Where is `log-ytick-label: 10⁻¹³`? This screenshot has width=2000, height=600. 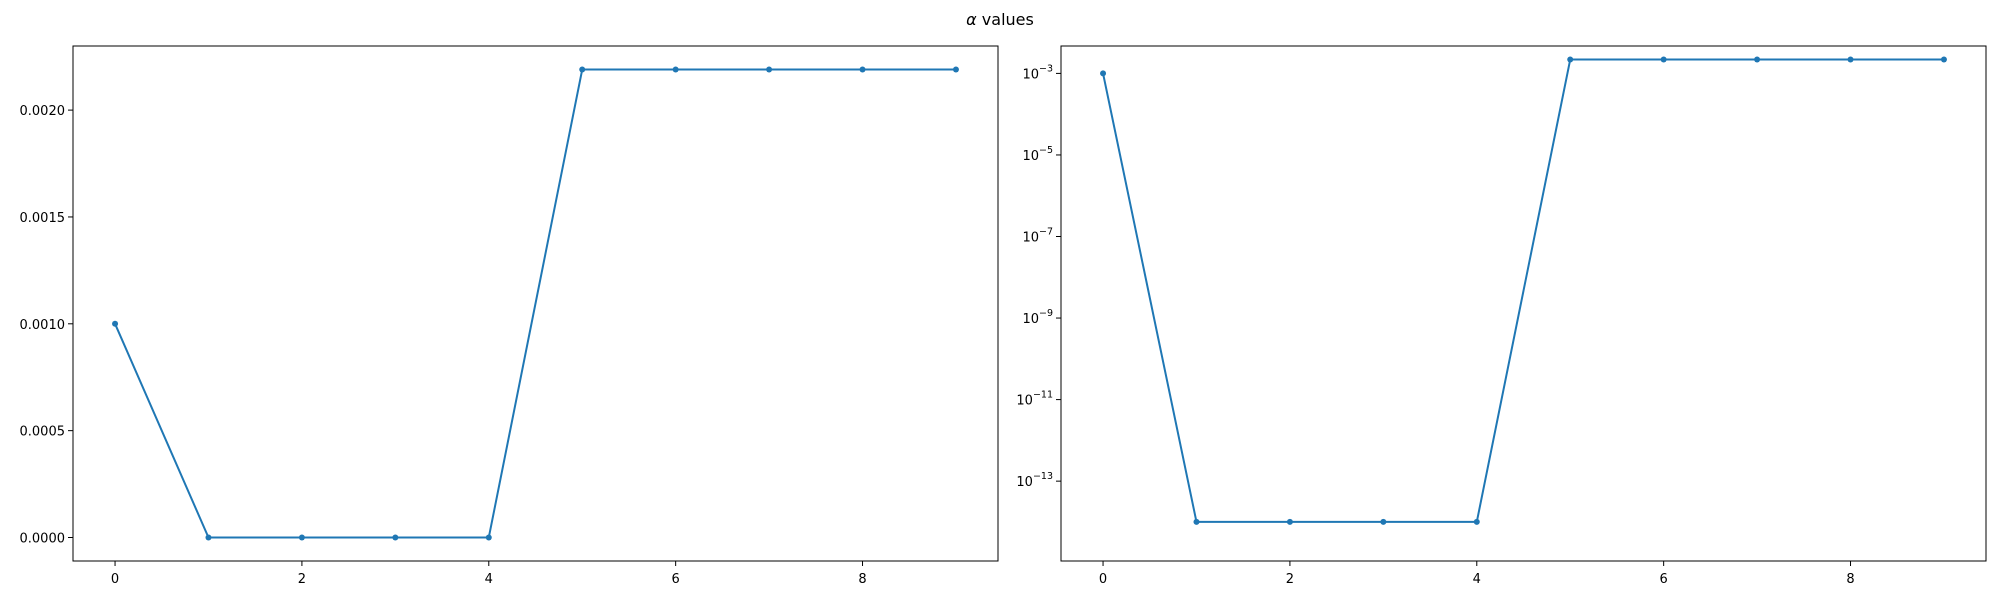
log-ytick-label: 10⁻¹³ is located at coordinates (1034, 480).